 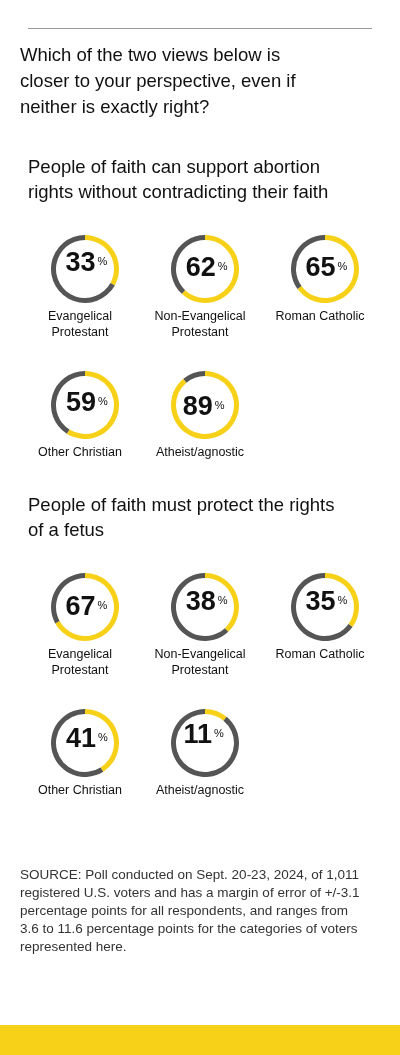 I want to click on data-label: 33$^{%}$, so click(x=86, y=262).